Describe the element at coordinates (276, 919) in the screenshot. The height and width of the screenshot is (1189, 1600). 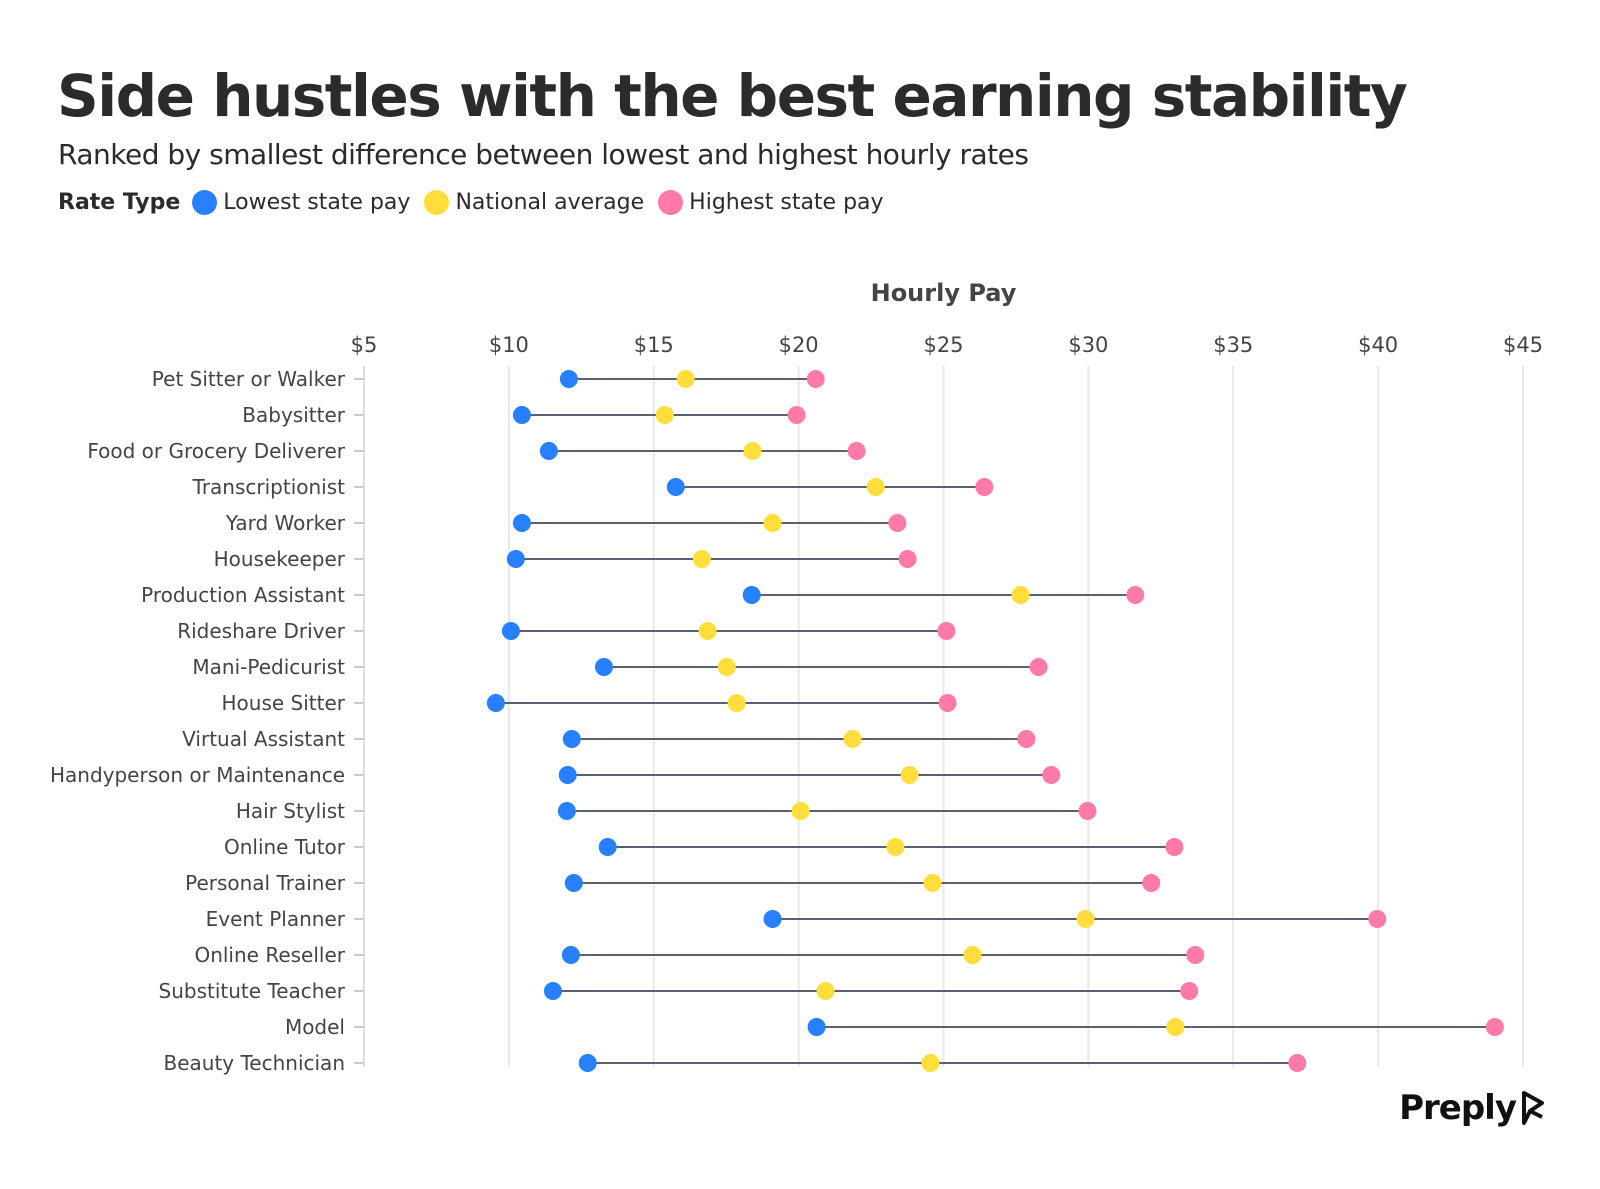
I see `y-tick-label: Event Planner` at that location.